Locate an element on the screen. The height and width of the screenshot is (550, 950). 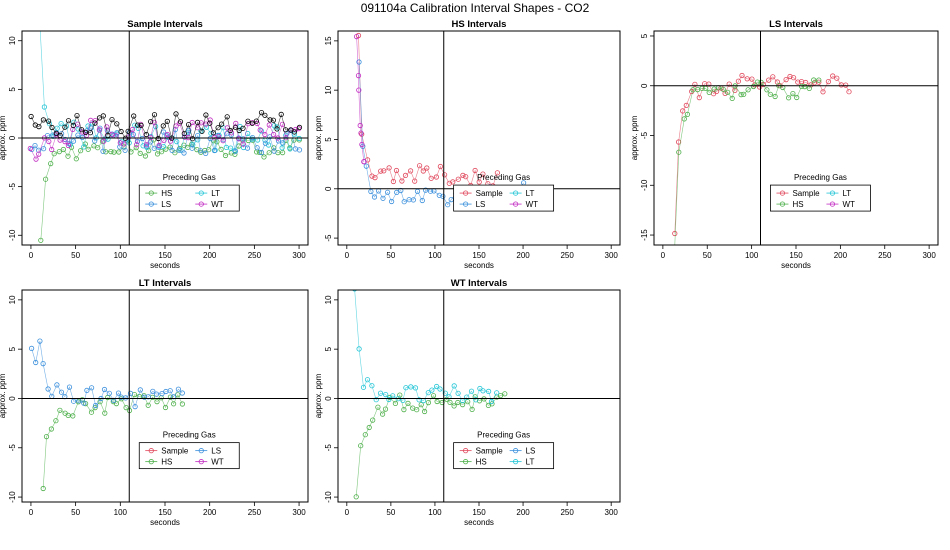
plot-frame is located at coordinates (479, 396).